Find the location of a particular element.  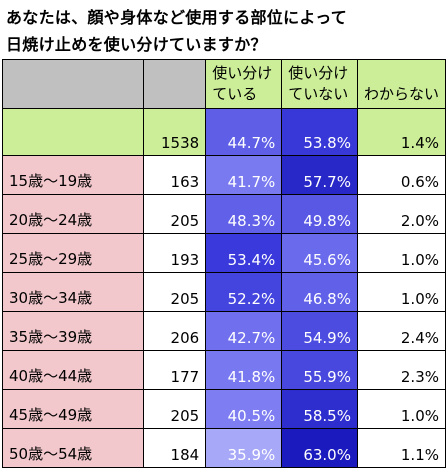

age-label-cell: 50歳～54歳 is located at coordinates (73, 448).